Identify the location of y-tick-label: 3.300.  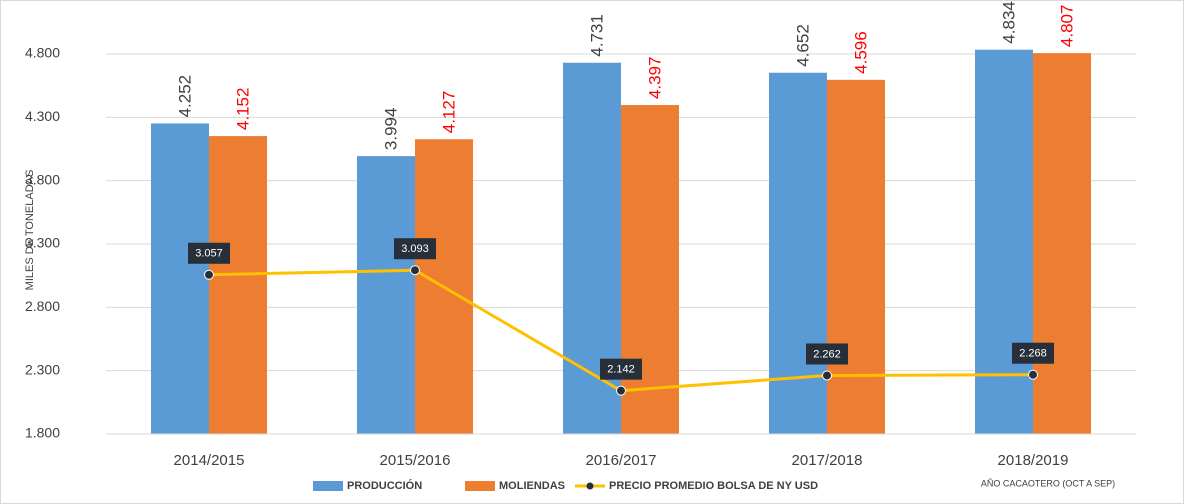
(42, 243).